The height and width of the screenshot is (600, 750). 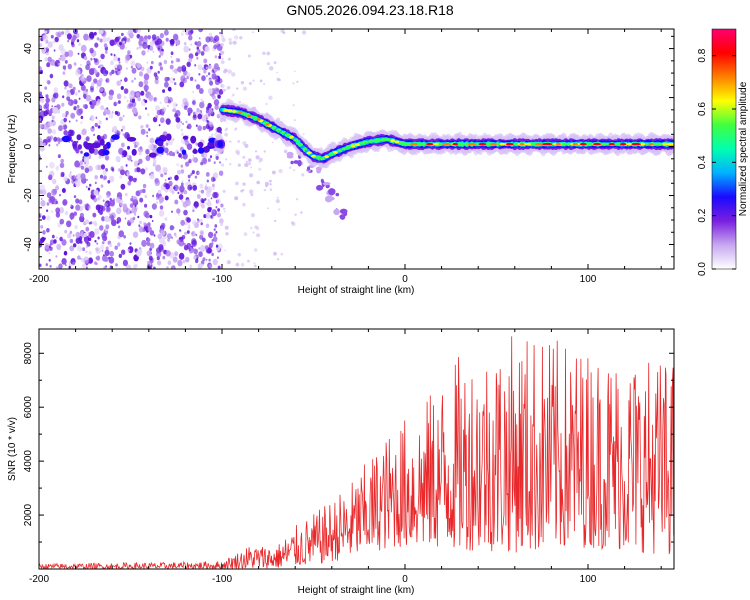 What do you see at coordinates (28, 353) in the screenshot?
I see `snr-y-tick-label: 8000` at bounding box center [28, 353].